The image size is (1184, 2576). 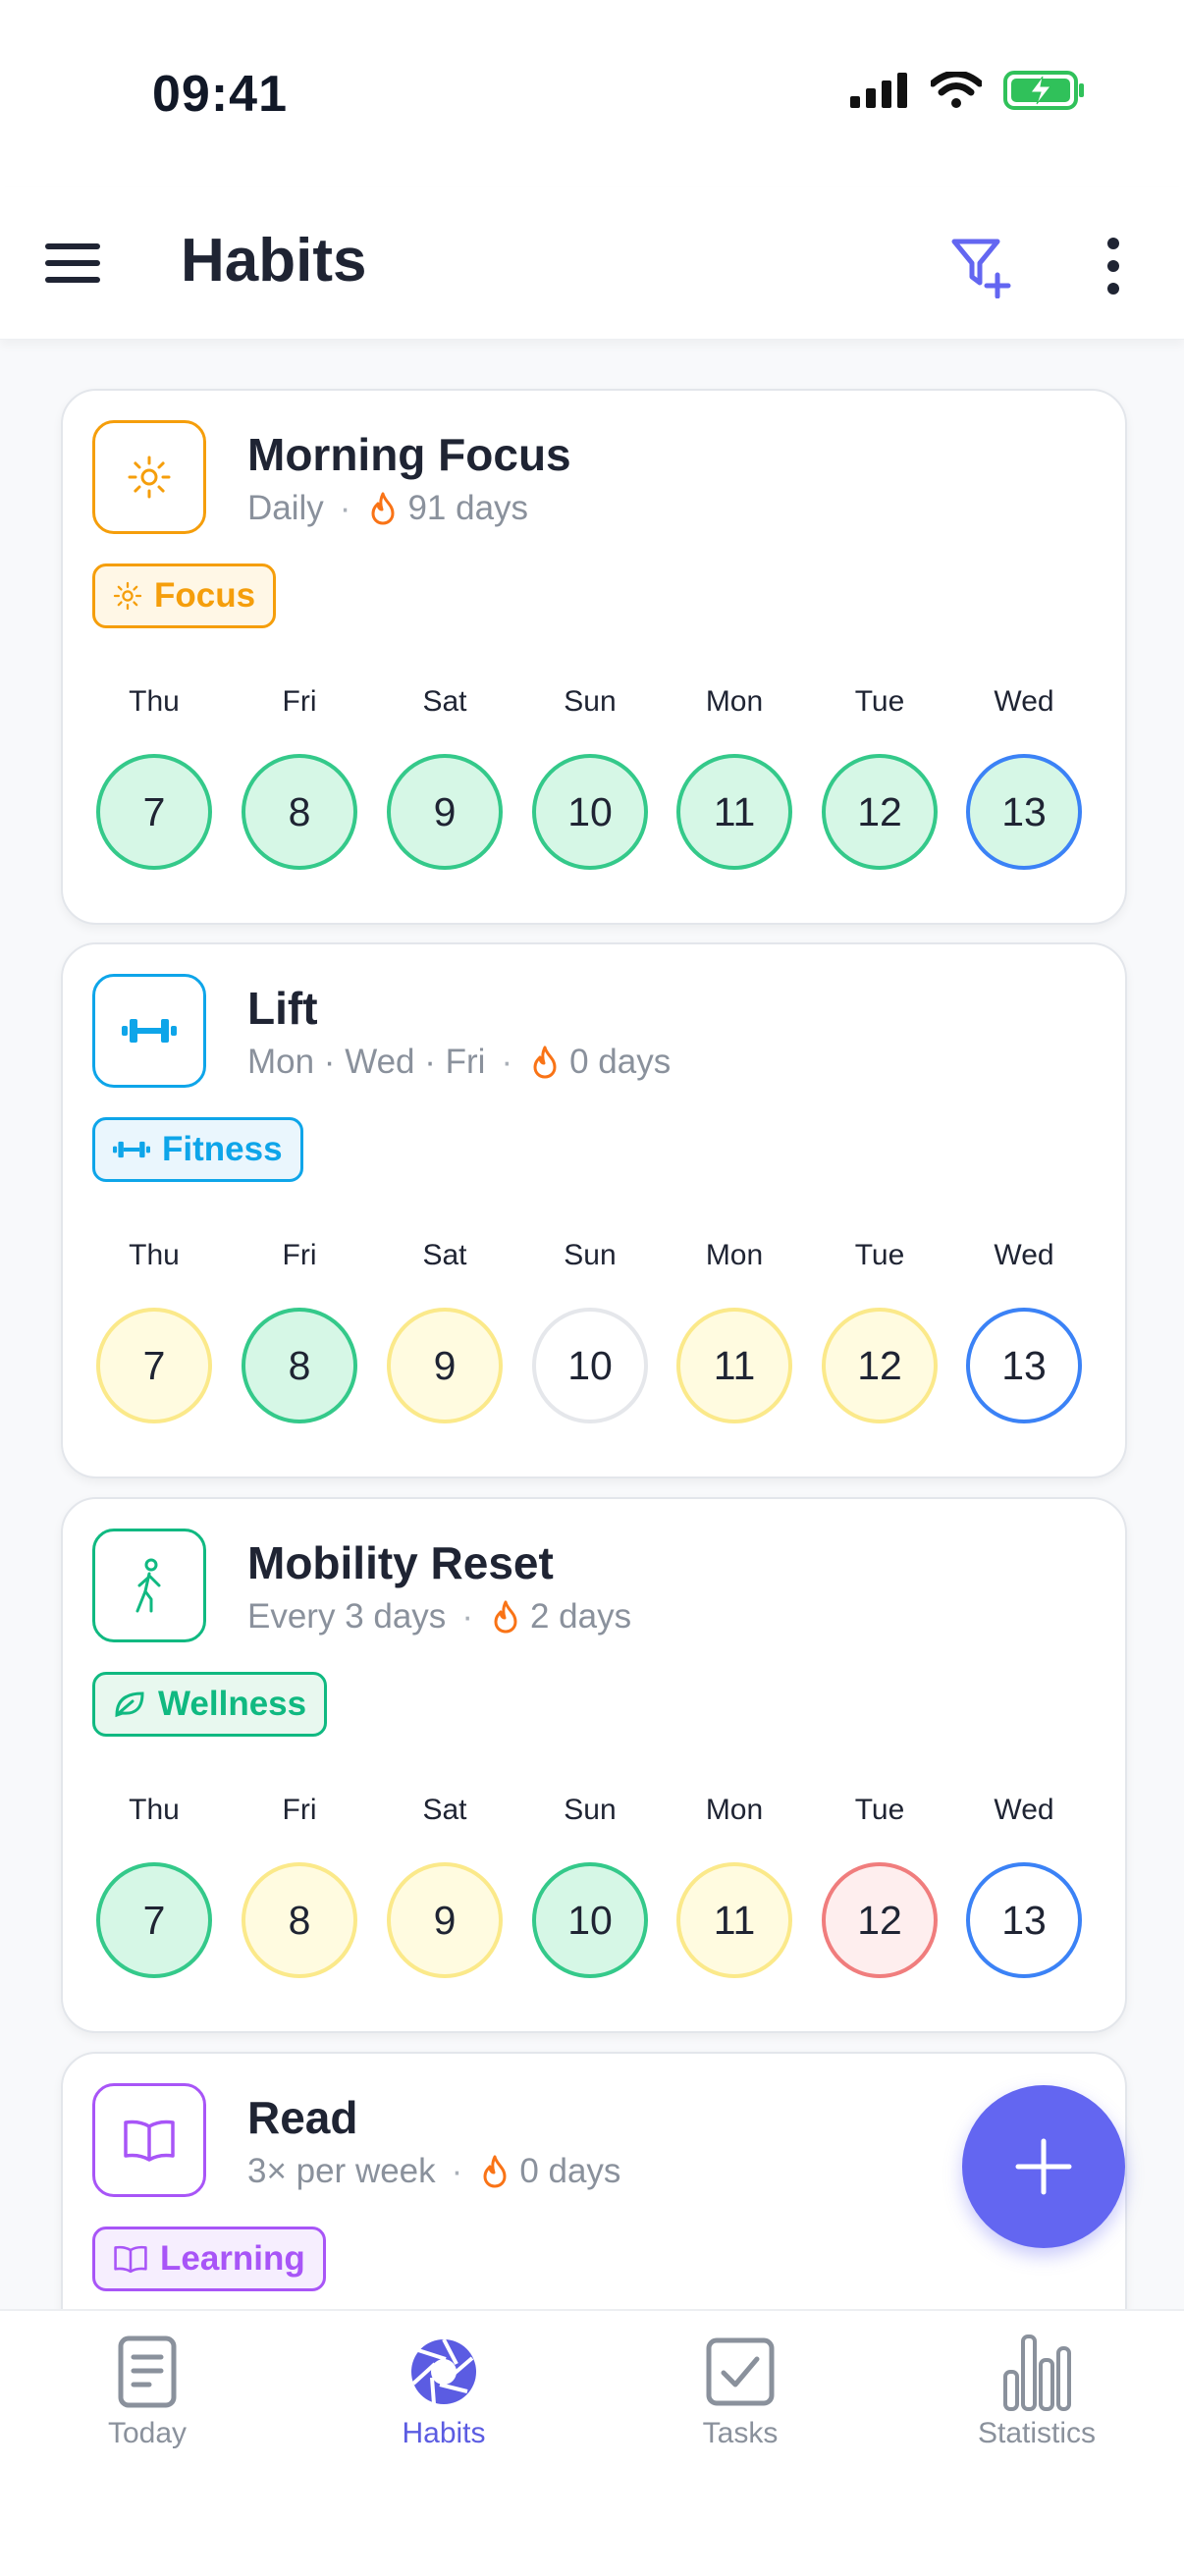 I want to click on habit-tag: Learning, so click(x=209, y=2259).